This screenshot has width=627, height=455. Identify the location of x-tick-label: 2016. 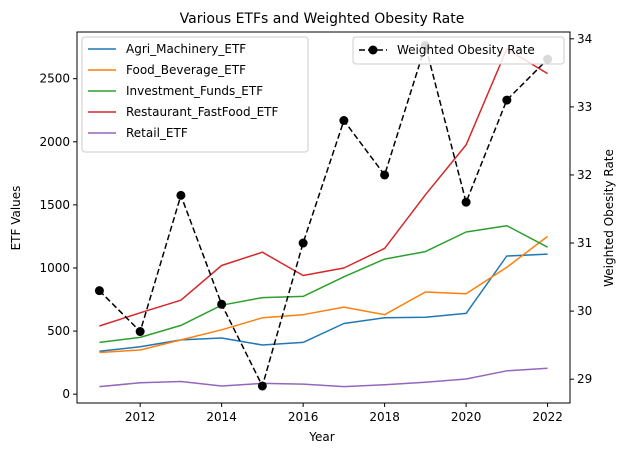
(303, 417).